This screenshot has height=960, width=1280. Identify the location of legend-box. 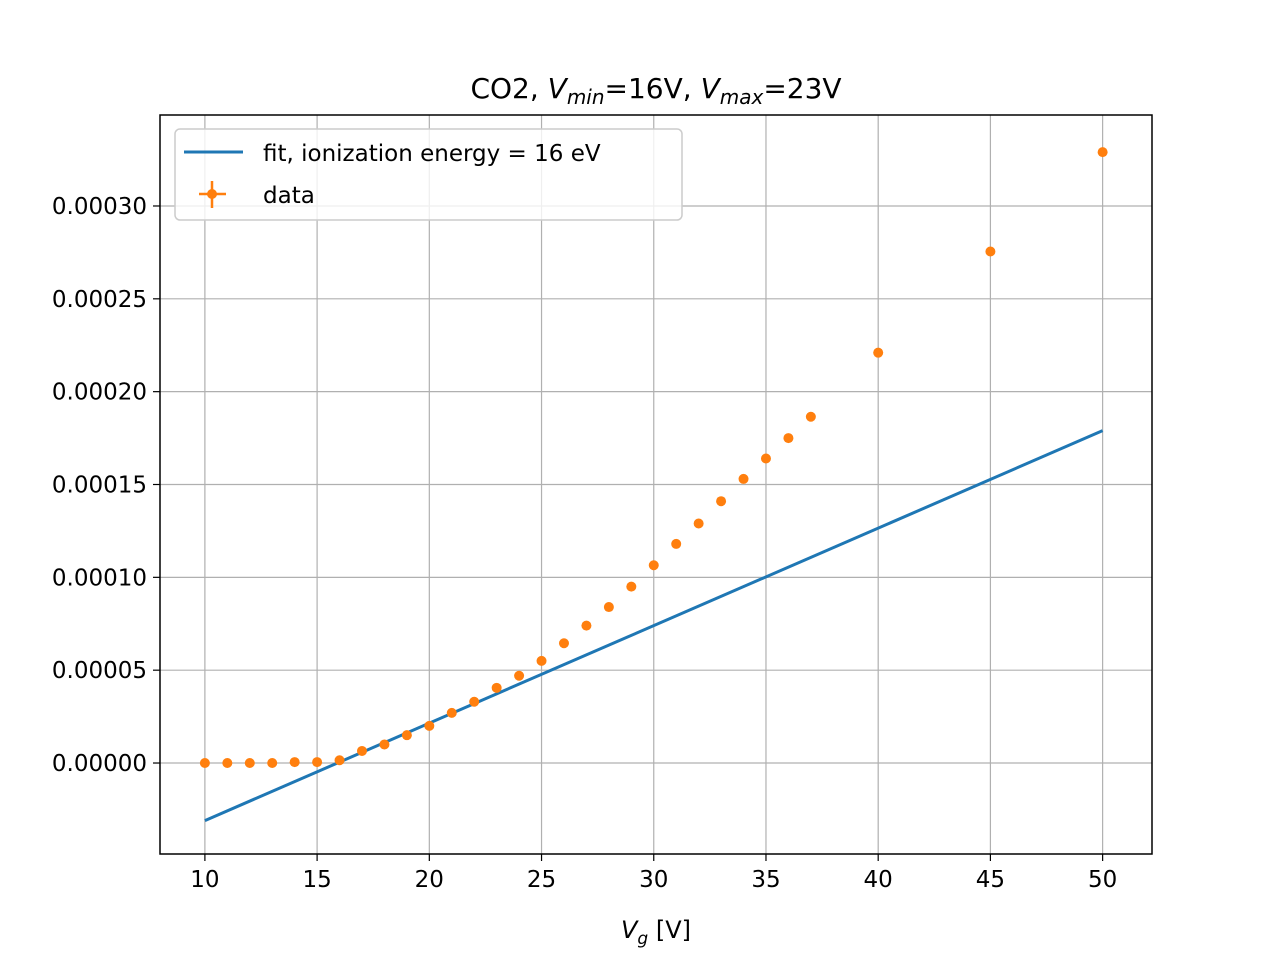
(428, 174).